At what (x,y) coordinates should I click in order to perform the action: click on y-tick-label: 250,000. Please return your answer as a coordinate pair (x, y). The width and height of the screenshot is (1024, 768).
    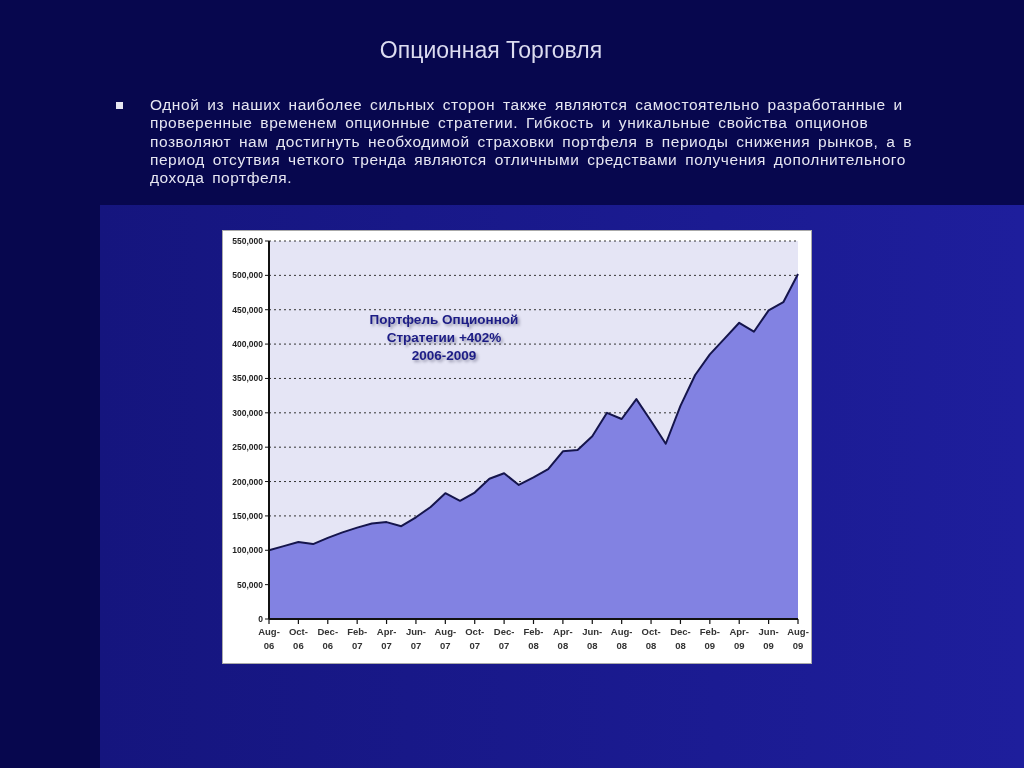
    Looking at the image, I should click on (248, 447).